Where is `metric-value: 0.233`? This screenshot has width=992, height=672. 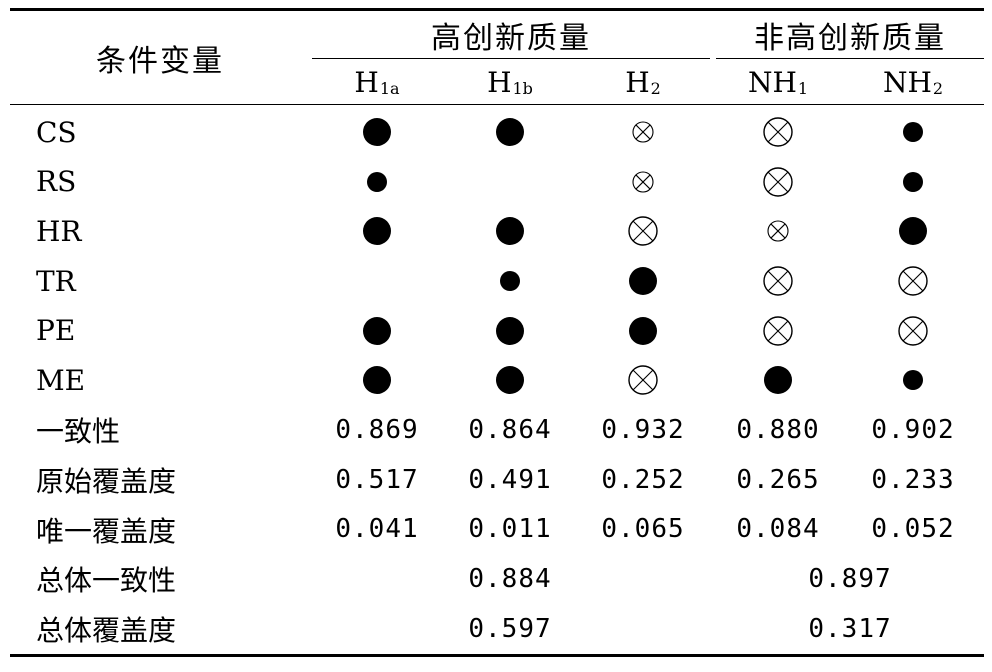
metric-value: 0.233 is located at coordinates (913, 479).